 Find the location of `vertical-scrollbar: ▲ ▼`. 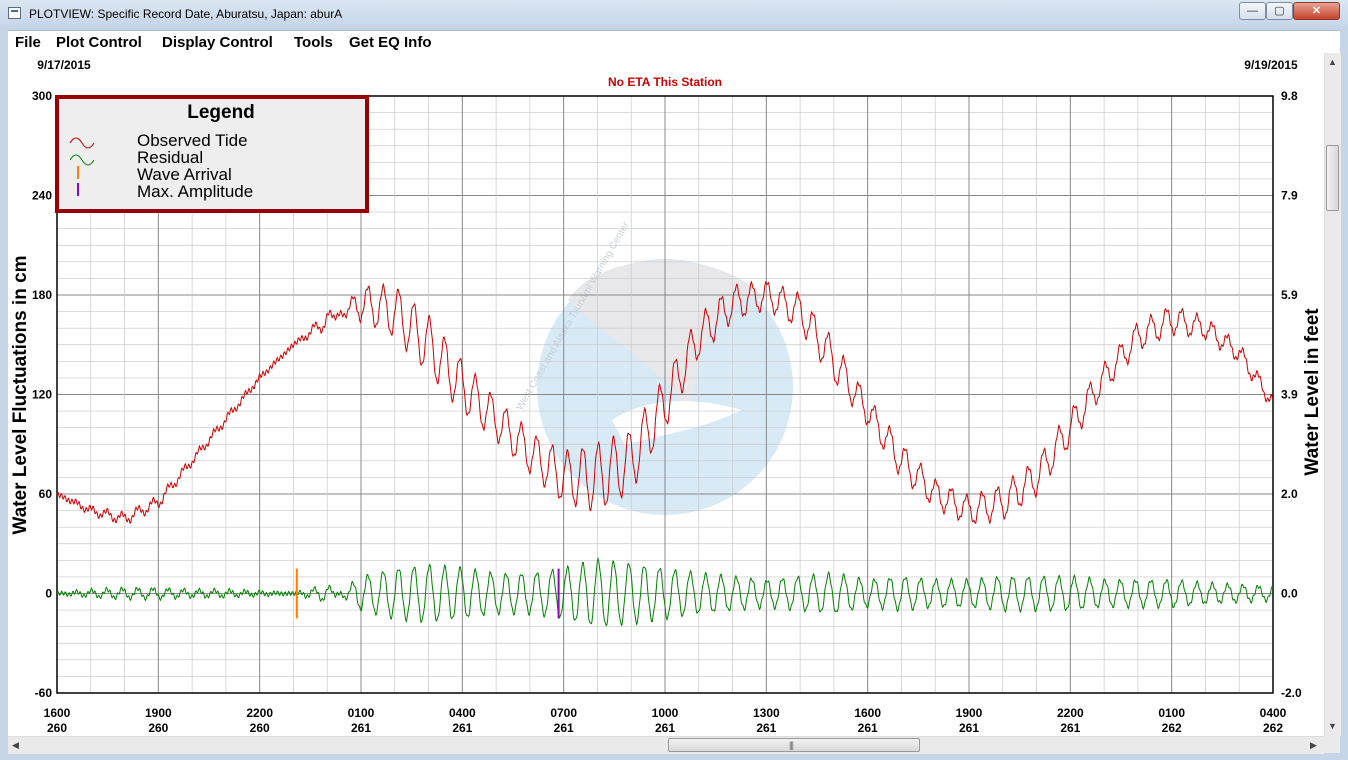

vertical-scrollbar: ▲ ▼ is located at coordinates (1332, 394).